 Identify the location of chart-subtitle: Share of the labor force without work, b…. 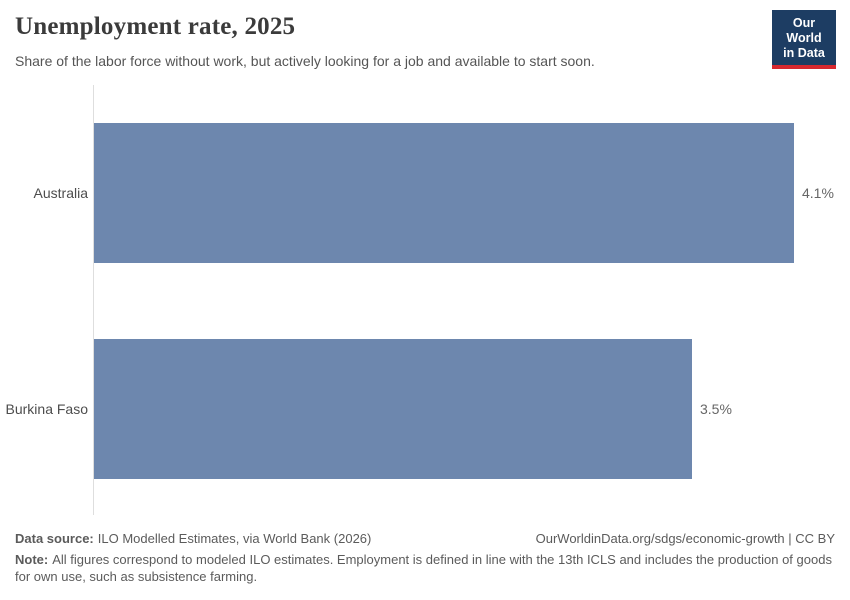
(305, 61).